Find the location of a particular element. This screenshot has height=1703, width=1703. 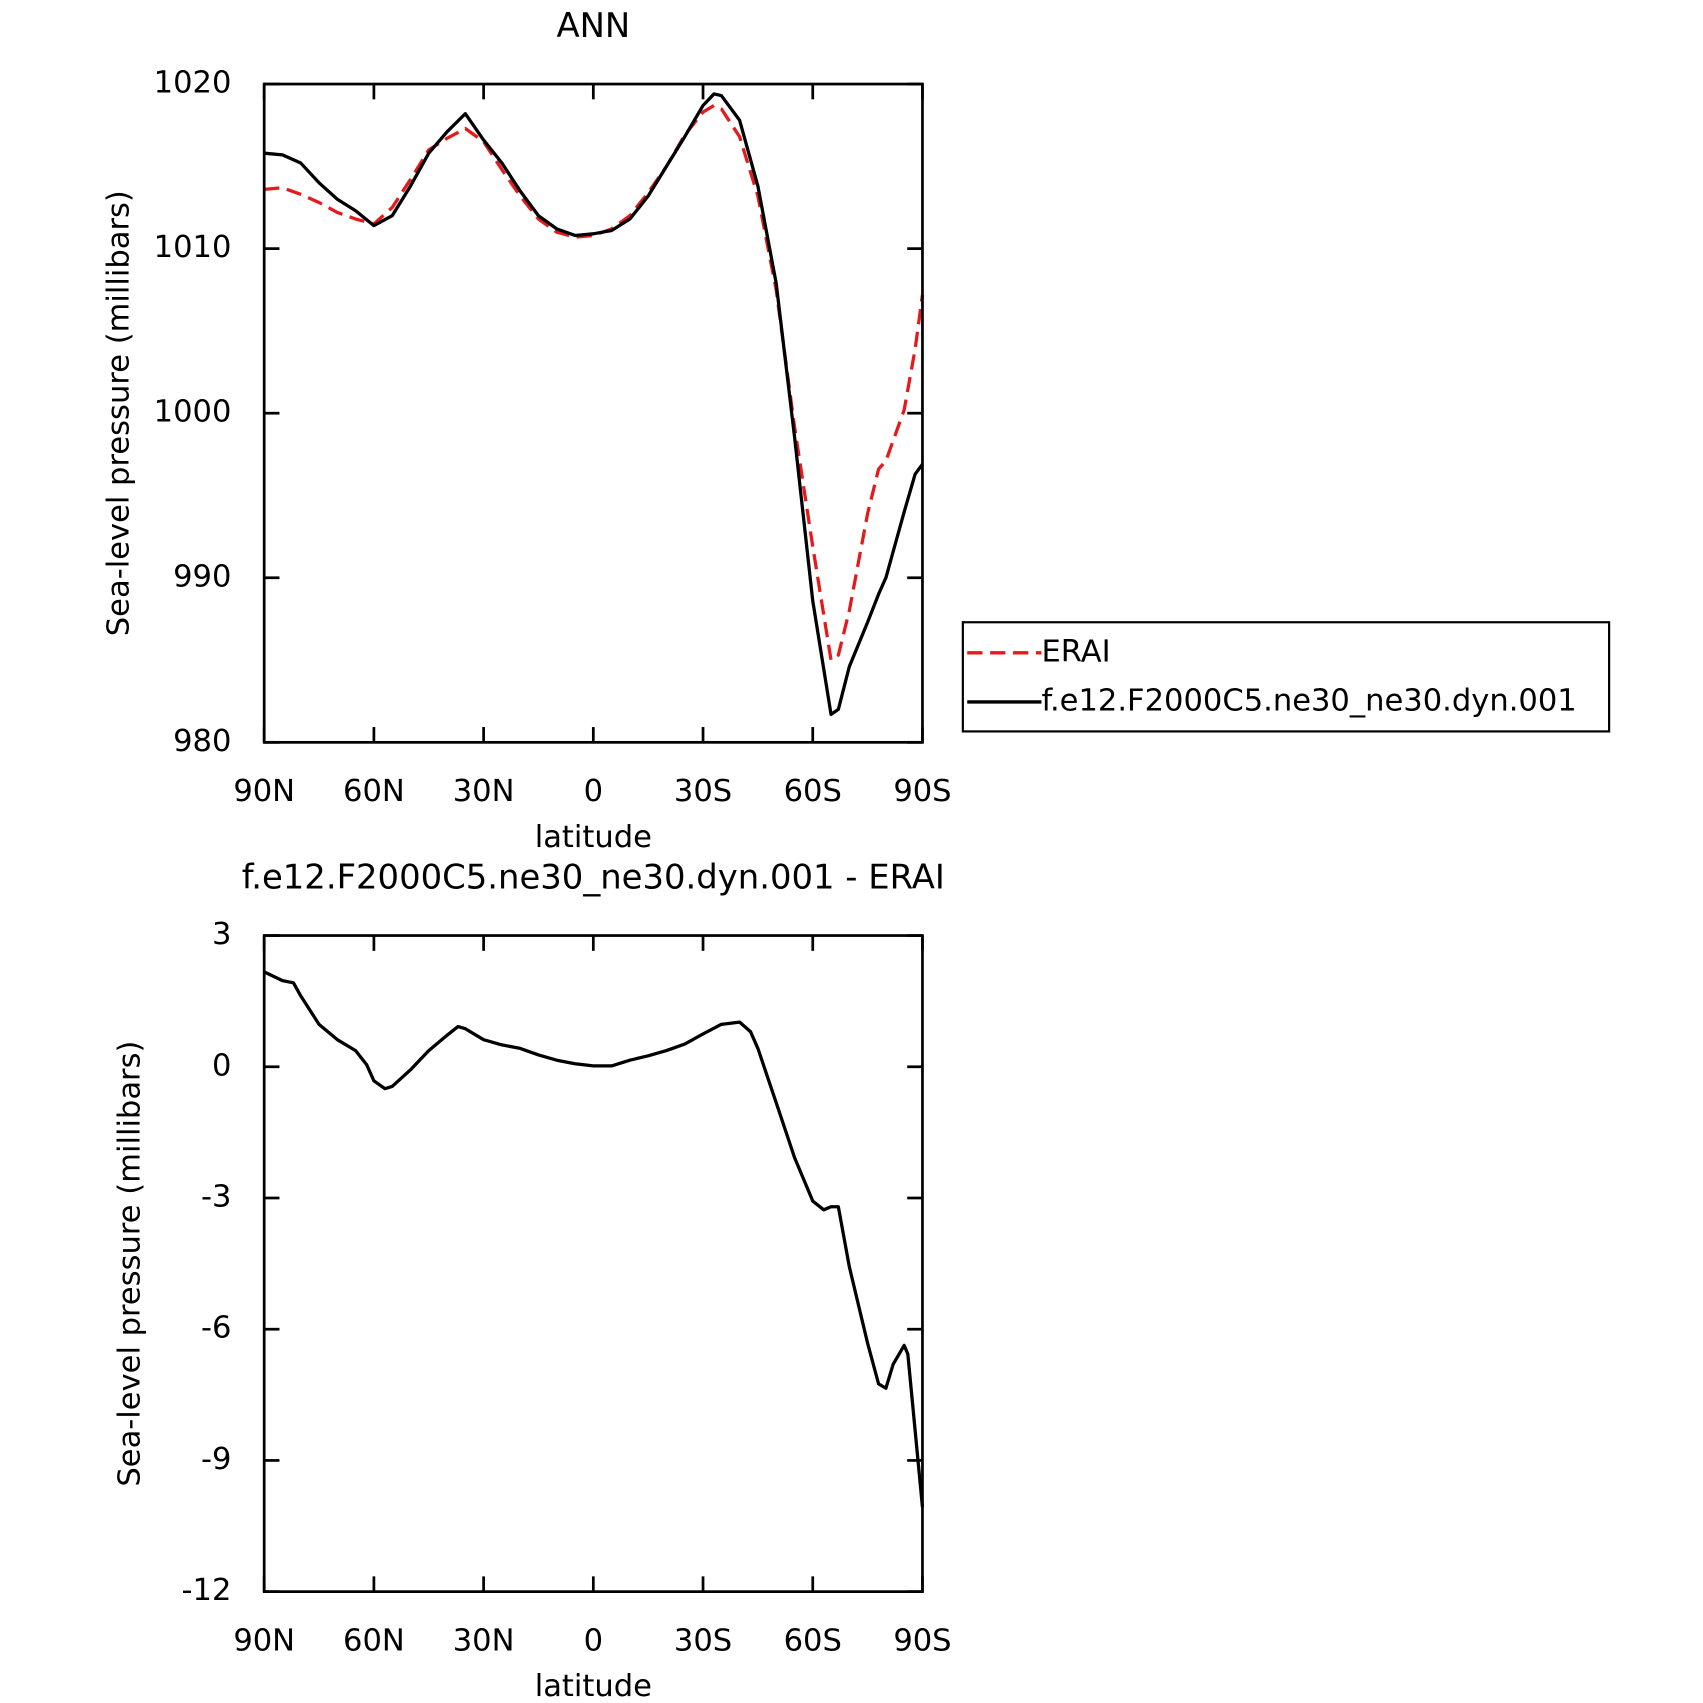

chart-title: ANN is located at coordinates (593, 25).